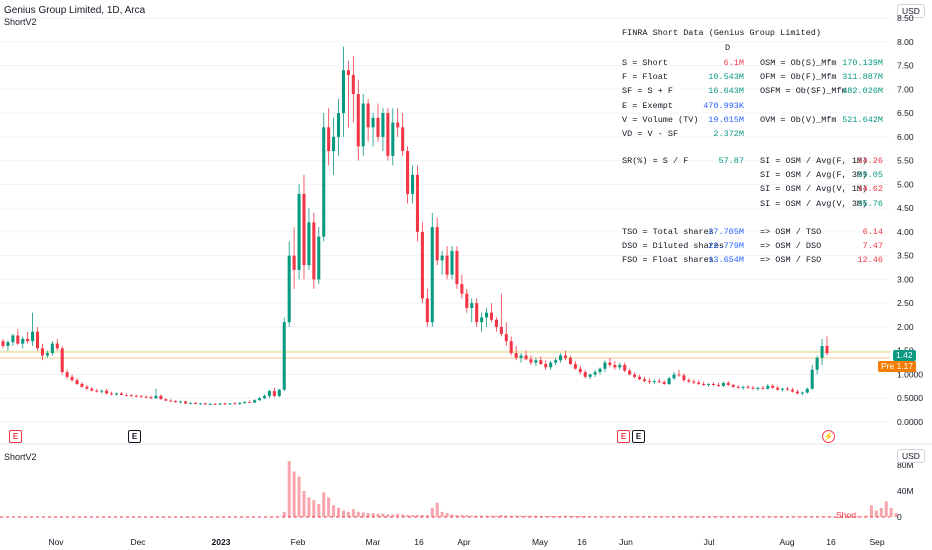 Image resolution: width=932 pixels, height=550 pixels. What do you see at coordinates (905, 279) in the screenshot?
I see `price-tick-label: 3.00` at bounding box center [905, 279].